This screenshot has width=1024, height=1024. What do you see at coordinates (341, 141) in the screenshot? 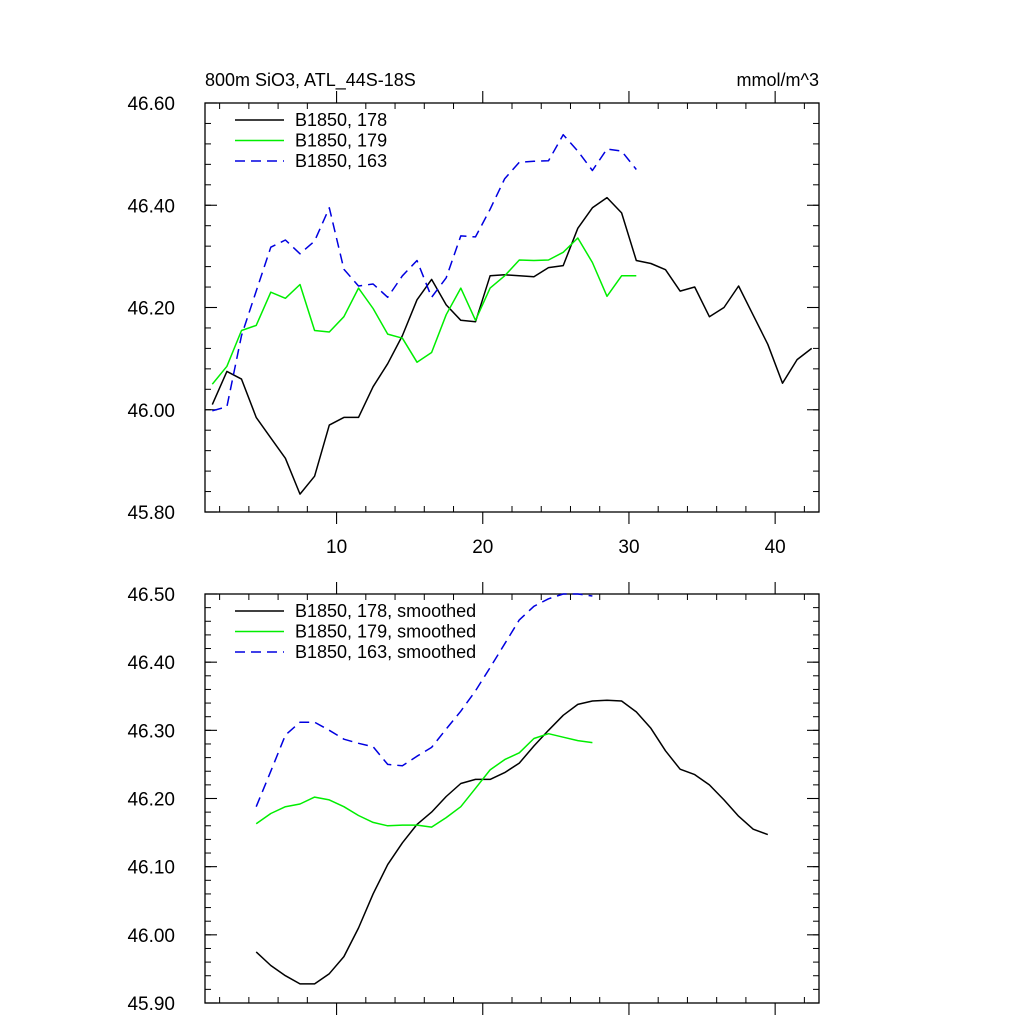
I see `legend-label: B1850, 179` at bounding box center [341, 141].